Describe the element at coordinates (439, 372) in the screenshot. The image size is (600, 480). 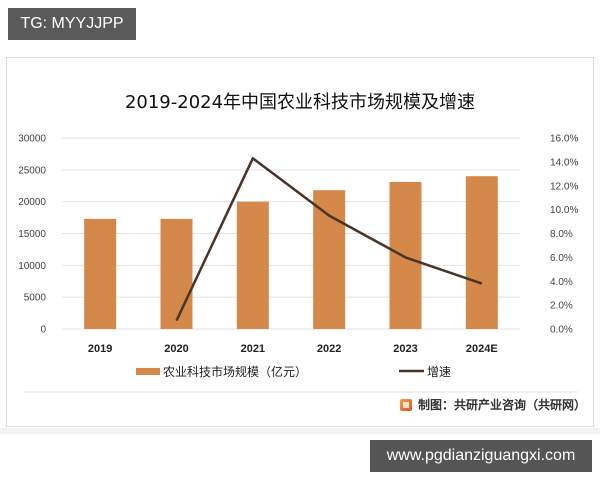
I see `legend-line-label: 增速` at that location.